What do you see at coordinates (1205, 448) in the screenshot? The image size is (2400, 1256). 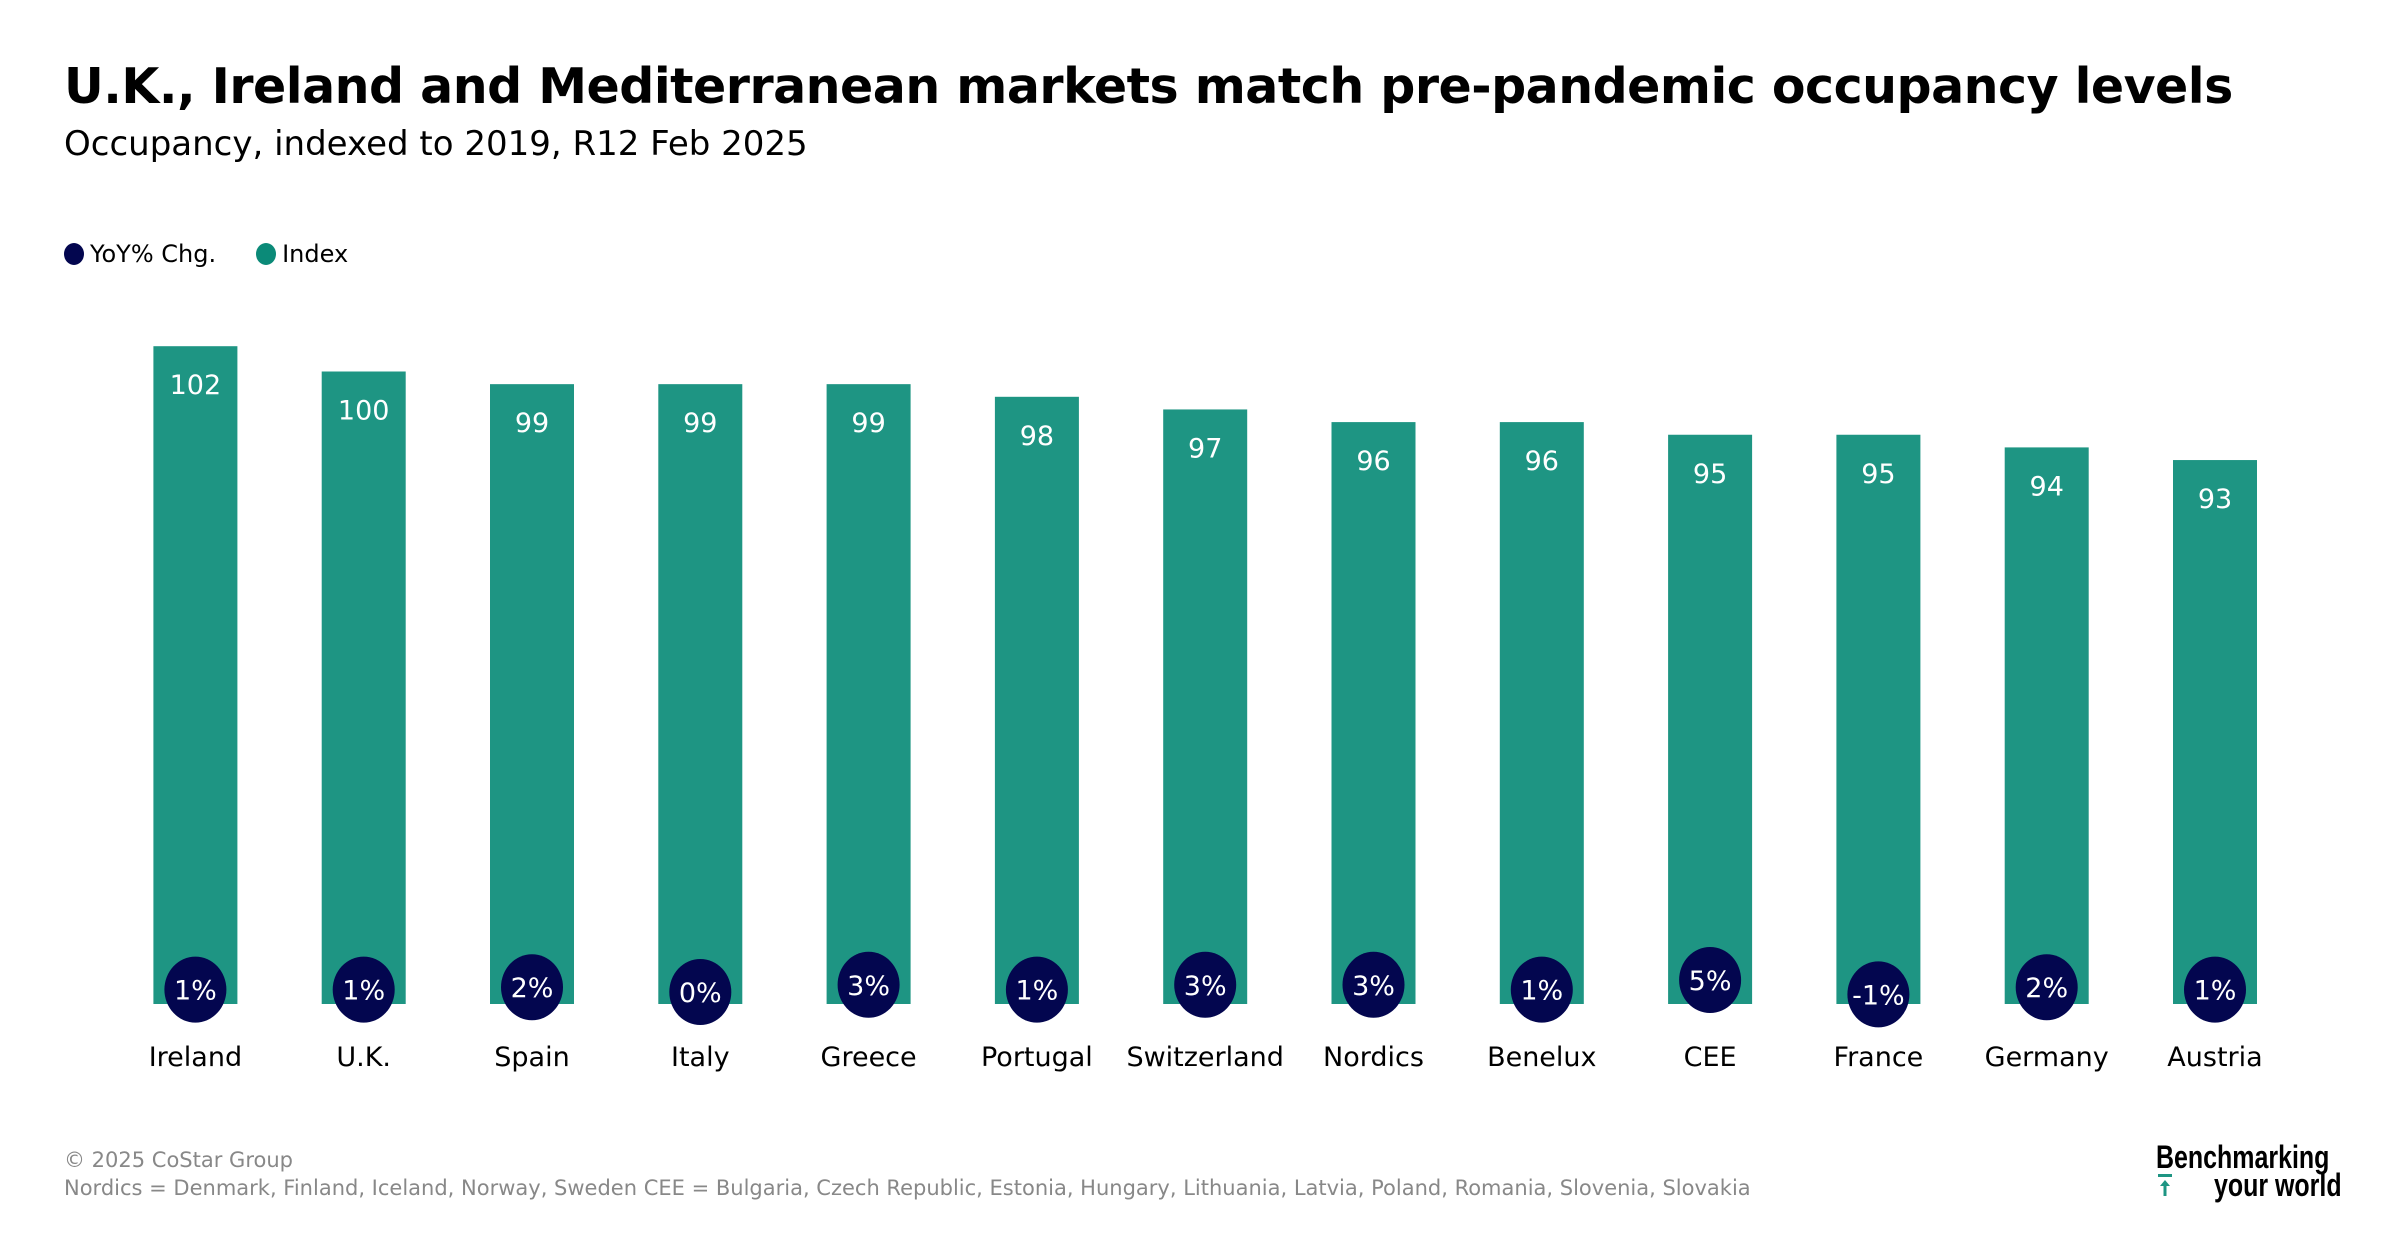 I see `data-label-index: 97` at bounding box center [1205, 448].